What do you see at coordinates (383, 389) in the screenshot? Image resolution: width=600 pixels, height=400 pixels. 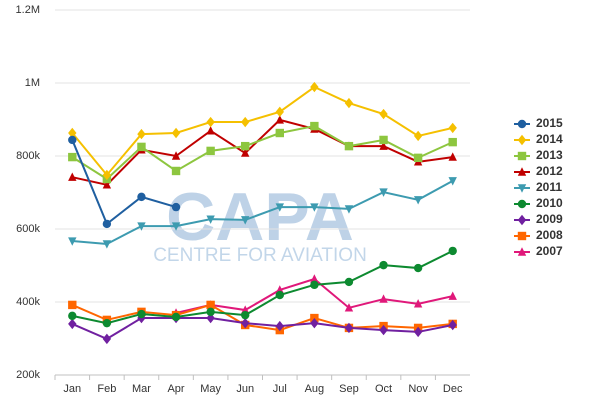 I see `x-tick-label: Oct` at bounding box center [383, 389].